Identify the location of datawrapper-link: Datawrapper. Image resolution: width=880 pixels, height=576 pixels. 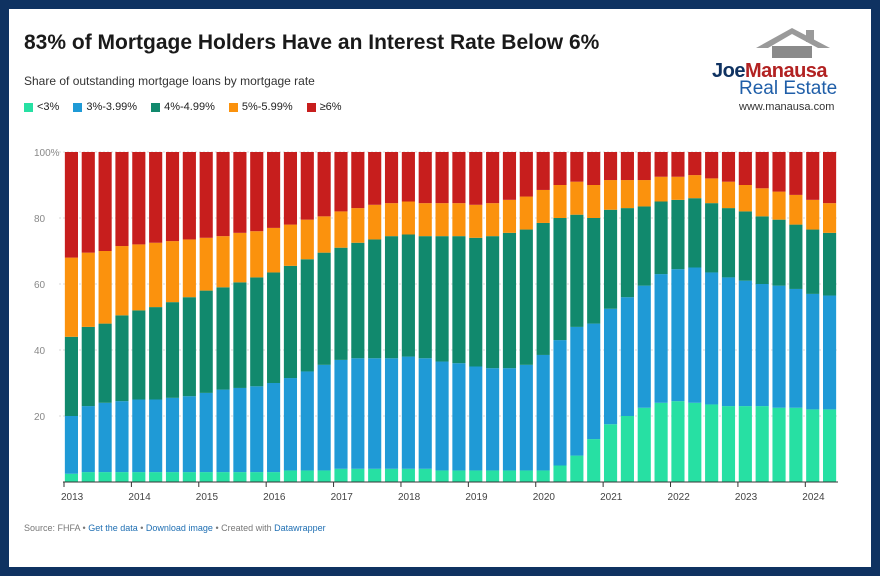
(300, 528).